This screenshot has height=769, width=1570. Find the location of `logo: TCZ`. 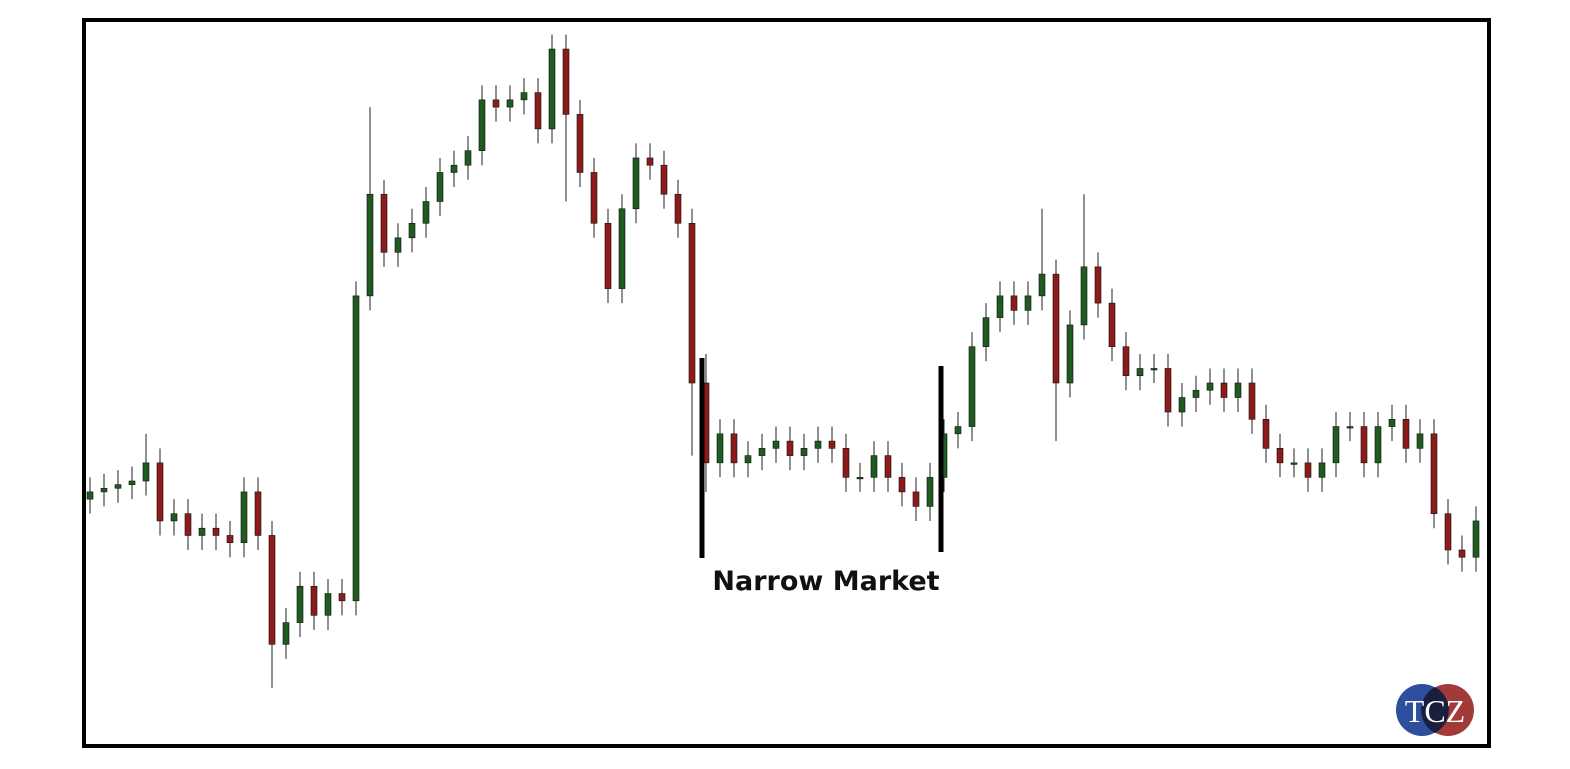

logo: TCZ is located at coordinates (1435, 710).